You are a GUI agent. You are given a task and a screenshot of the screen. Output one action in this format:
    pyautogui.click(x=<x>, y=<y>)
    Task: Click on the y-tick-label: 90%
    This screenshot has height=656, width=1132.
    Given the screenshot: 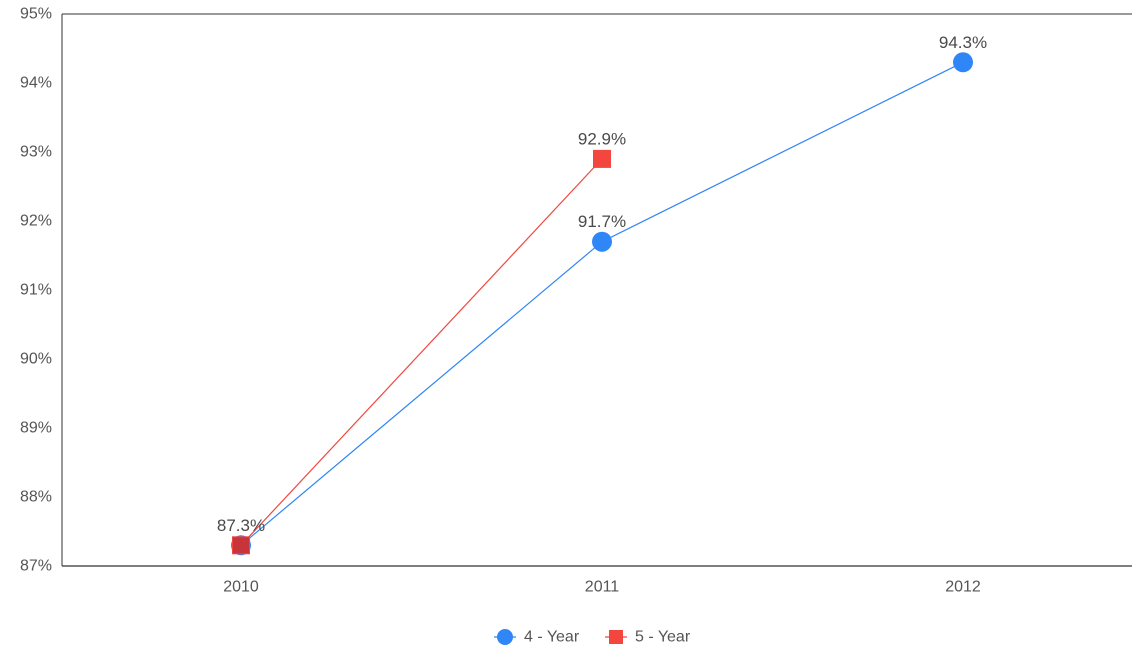 What is the action you would take?
    pyautogui.click(x=36, y=359)
    